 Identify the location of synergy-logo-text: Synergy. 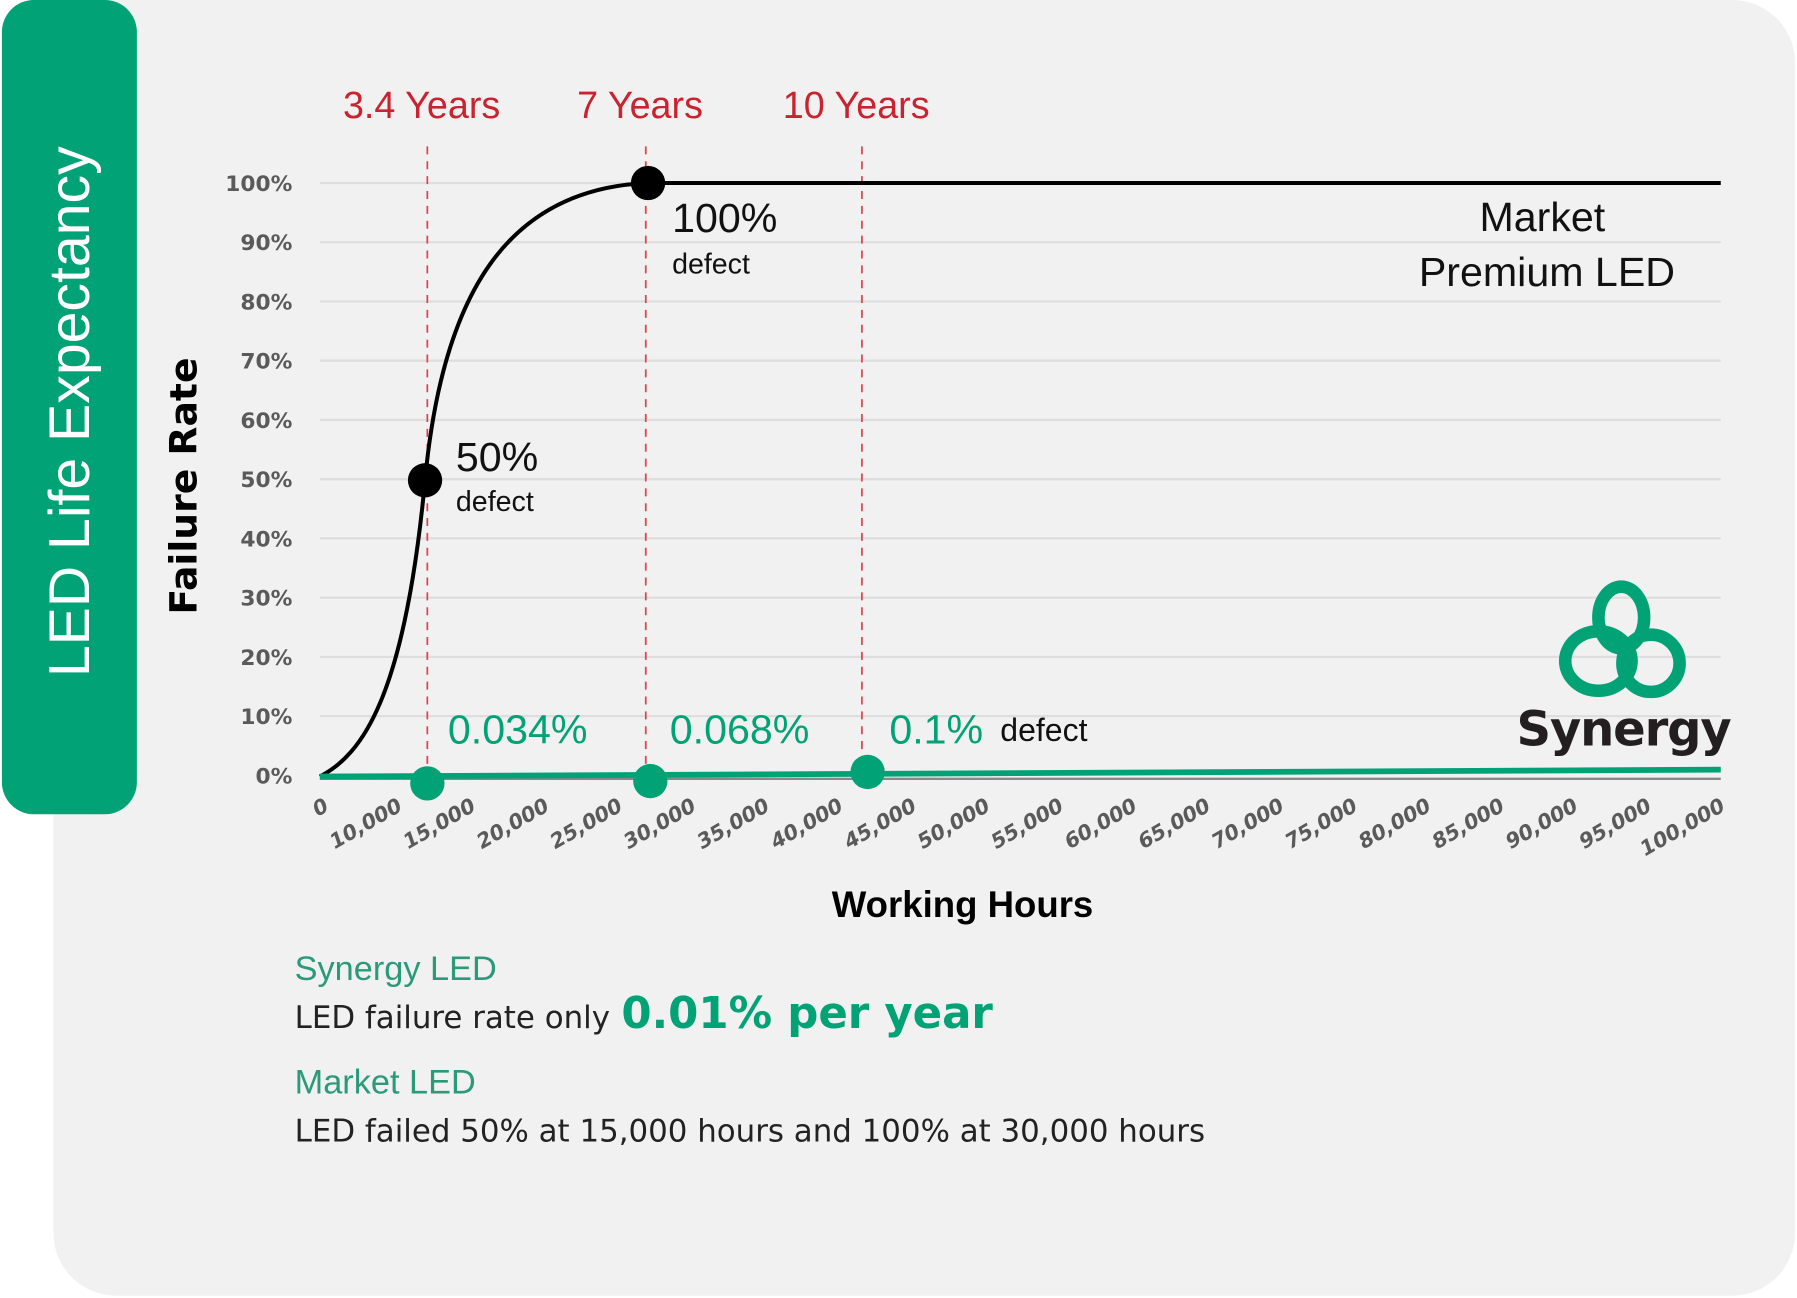
(1624, 730).